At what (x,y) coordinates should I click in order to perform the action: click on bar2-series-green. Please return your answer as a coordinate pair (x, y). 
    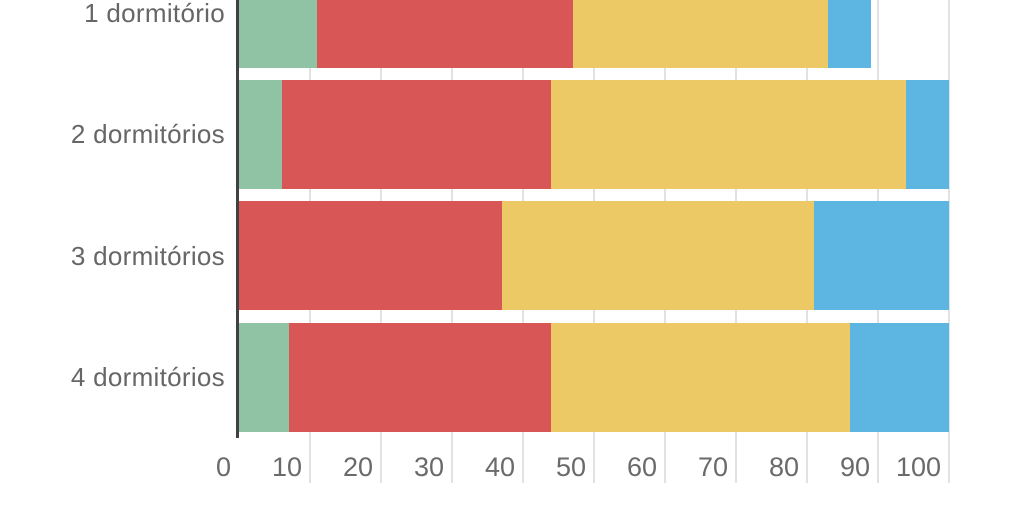
    Looking at the image, I should click on (260, 134).